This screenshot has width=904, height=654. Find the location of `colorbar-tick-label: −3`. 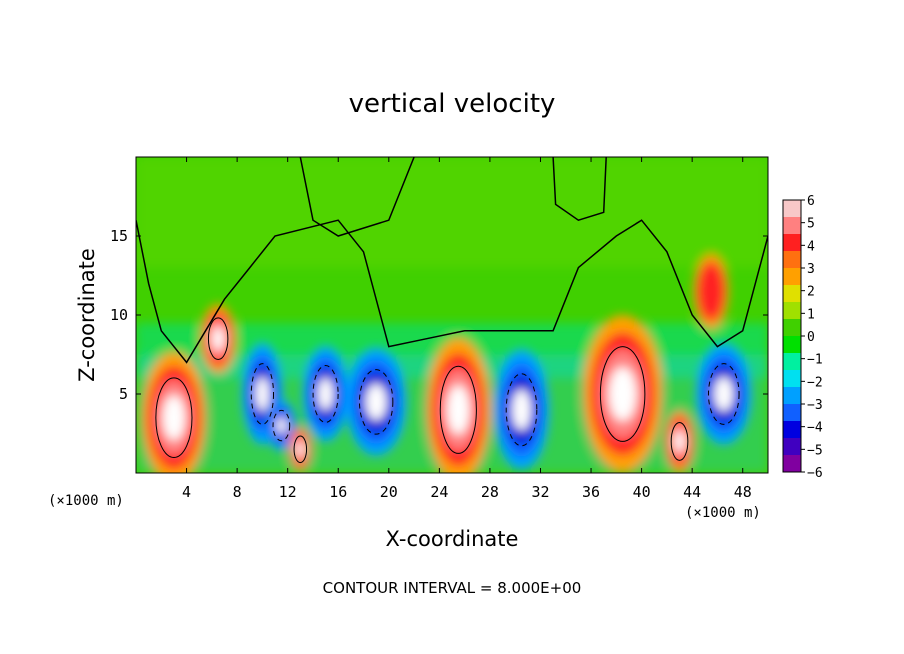

colorbar-tick-label: −3 is located at coordinates (815, 405).